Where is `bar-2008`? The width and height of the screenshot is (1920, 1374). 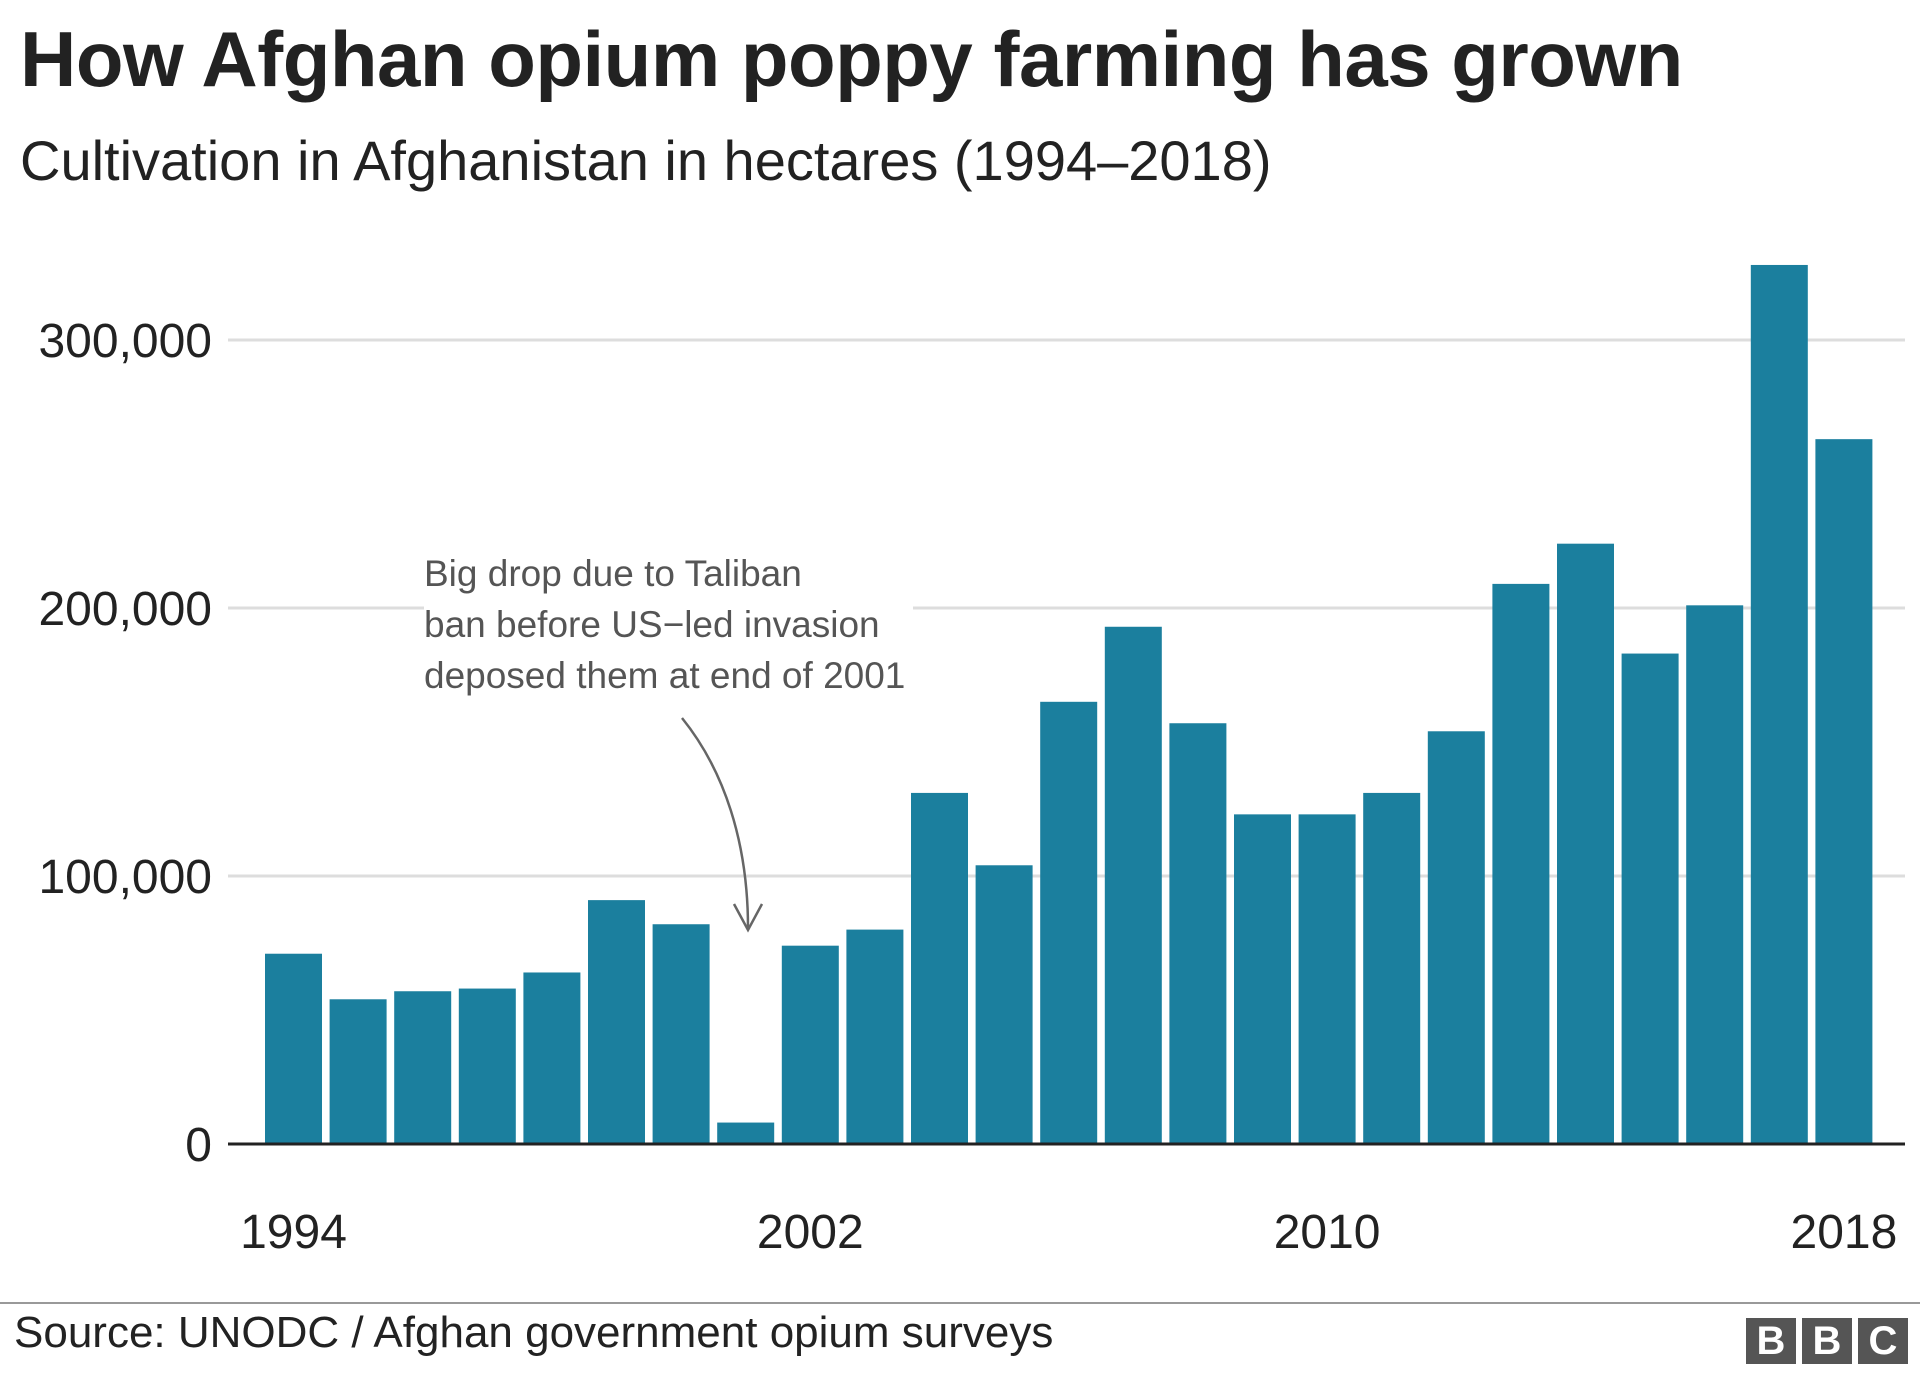
bar-2008 is located at coordinates (1198, 933).